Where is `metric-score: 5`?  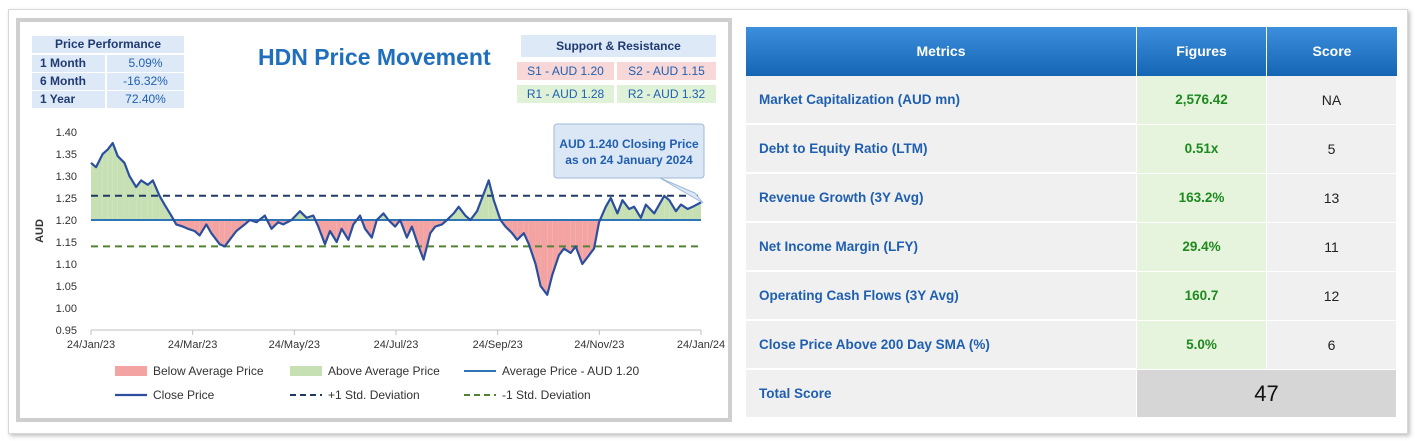
metric-score: 5 is located at coordinates (1331, 149).